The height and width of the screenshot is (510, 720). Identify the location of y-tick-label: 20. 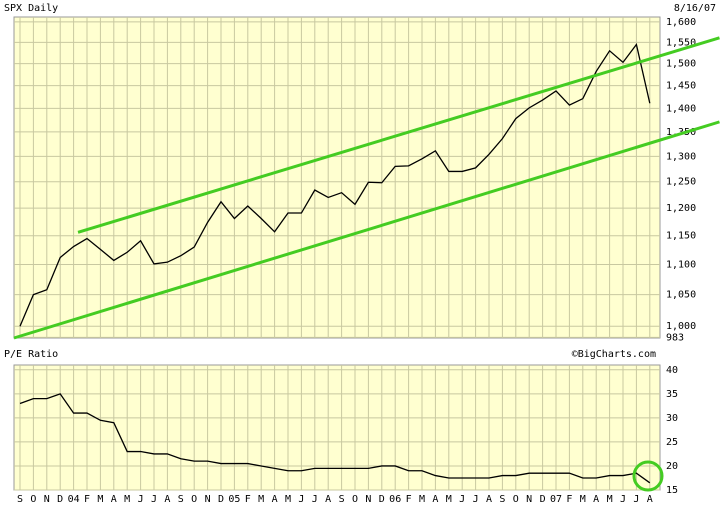
(672, 466).